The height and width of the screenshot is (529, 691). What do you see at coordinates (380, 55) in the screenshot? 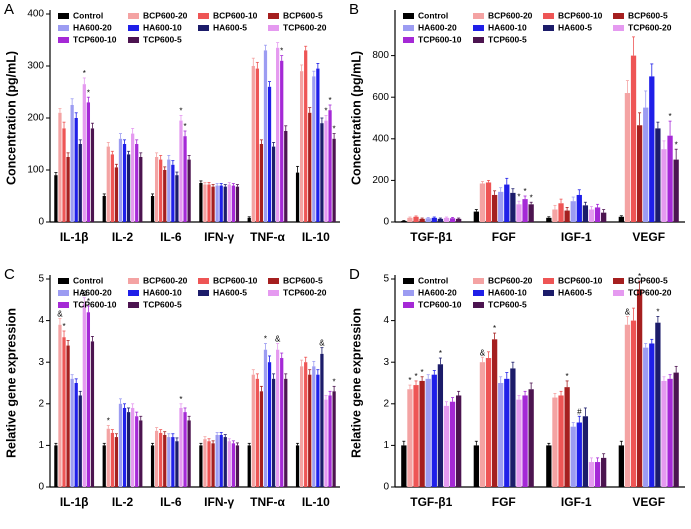
I see `y-tick-label: 800` at bounding box center [380, 55].